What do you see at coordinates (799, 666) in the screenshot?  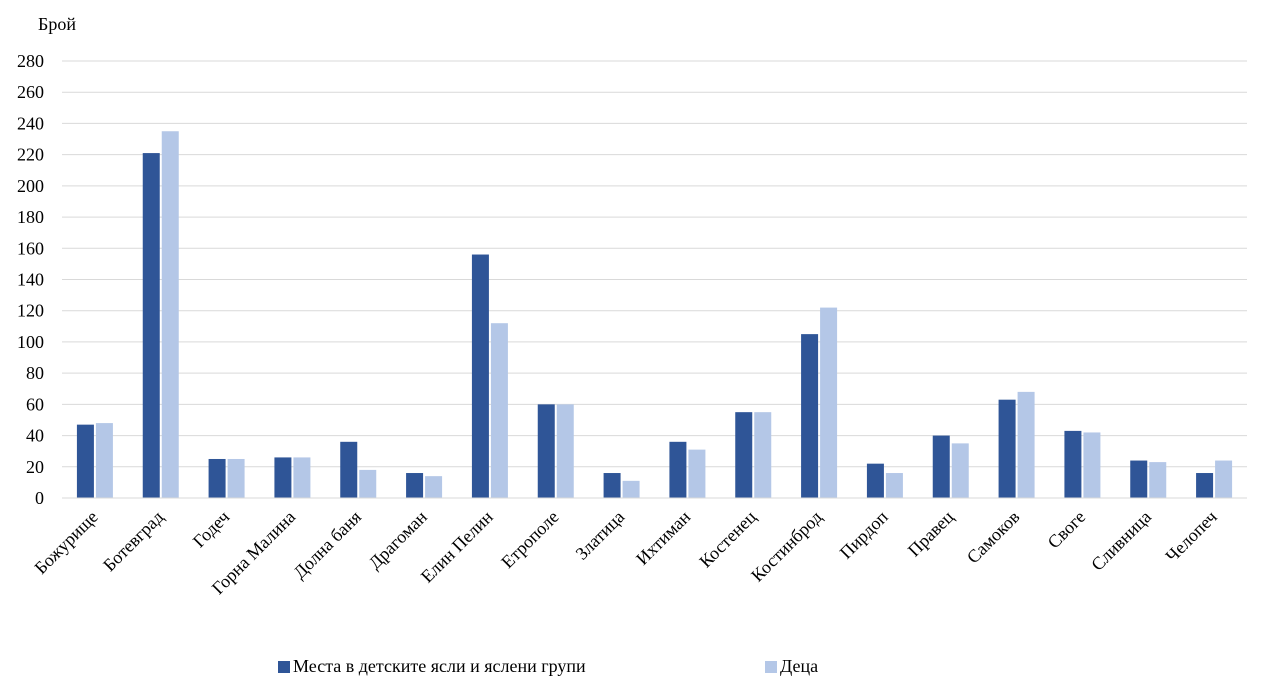 I see `legend-label: Деца` at bounding box center [799, 666].